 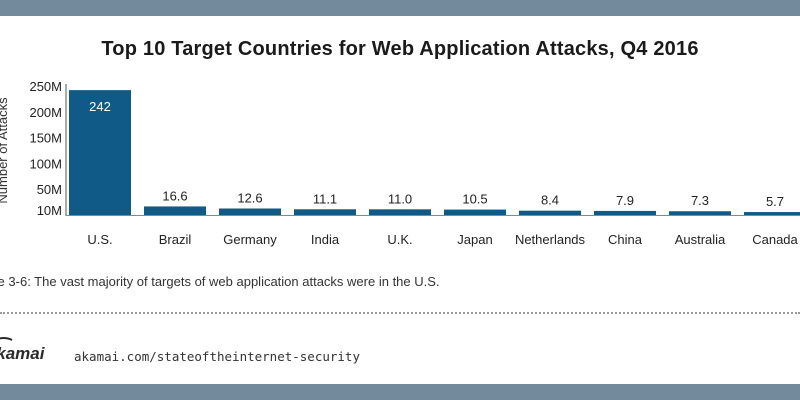 What do you see at coordinates (474, 239) in the screenshot?
I see `category-label: Japan` at bounding box center [474, 239].